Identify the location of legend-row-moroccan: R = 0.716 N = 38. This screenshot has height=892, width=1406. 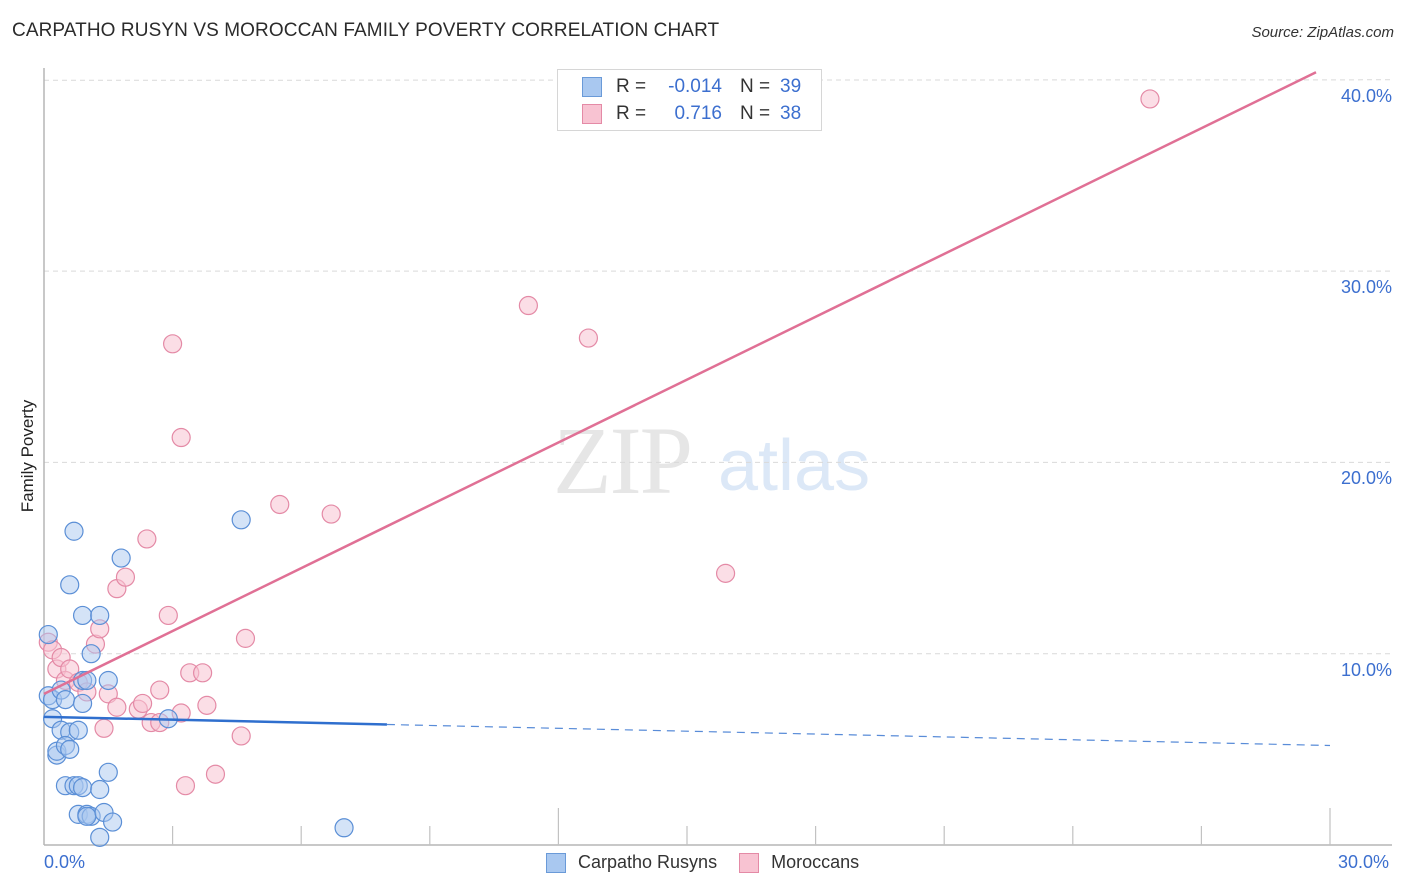
(691, 114).